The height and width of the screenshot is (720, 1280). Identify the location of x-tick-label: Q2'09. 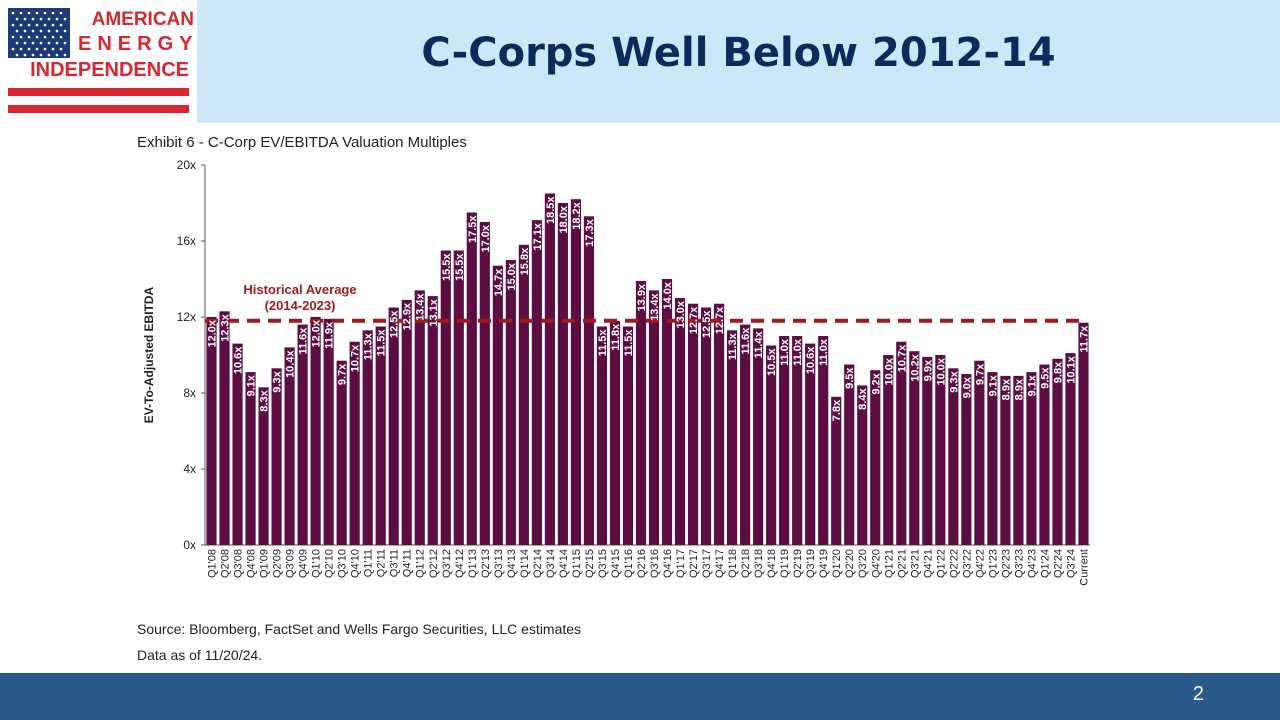
(278, 563).